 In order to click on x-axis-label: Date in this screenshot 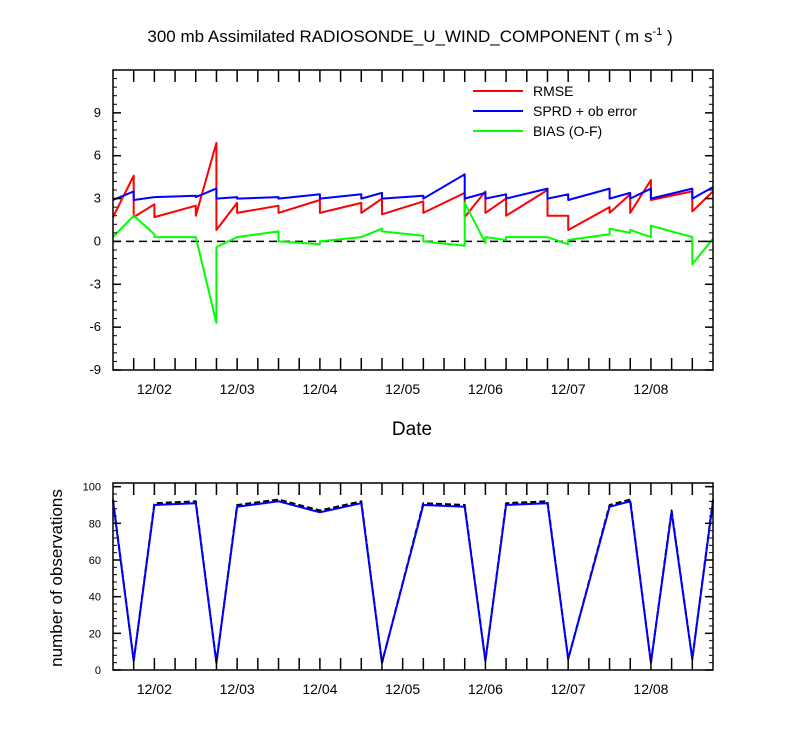, I will do `click(412, 429)`.